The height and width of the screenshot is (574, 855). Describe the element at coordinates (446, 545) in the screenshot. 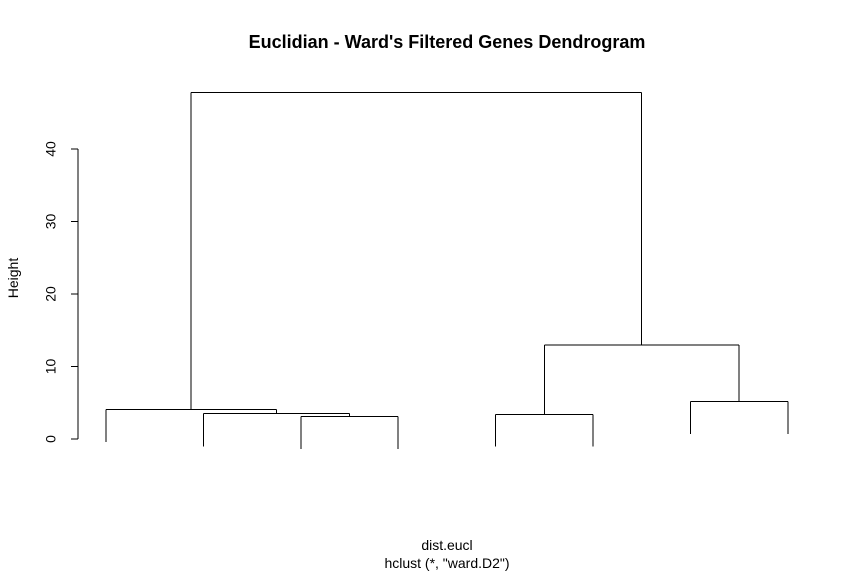

I see `x-axis-label: dist.eucl` at that location.